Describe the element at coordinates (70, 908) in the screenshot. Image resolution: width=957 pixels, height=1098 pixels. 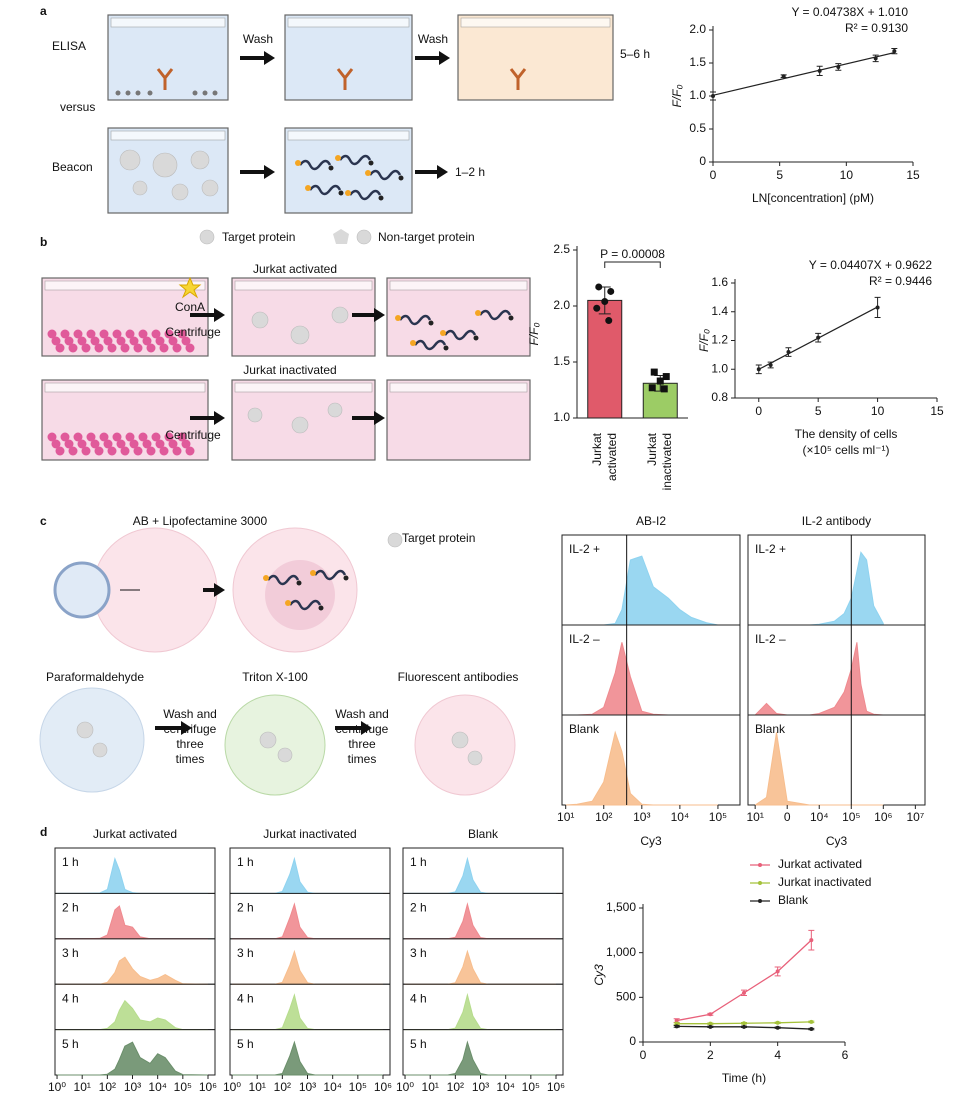
I see `row-label: 2 h` at that location.